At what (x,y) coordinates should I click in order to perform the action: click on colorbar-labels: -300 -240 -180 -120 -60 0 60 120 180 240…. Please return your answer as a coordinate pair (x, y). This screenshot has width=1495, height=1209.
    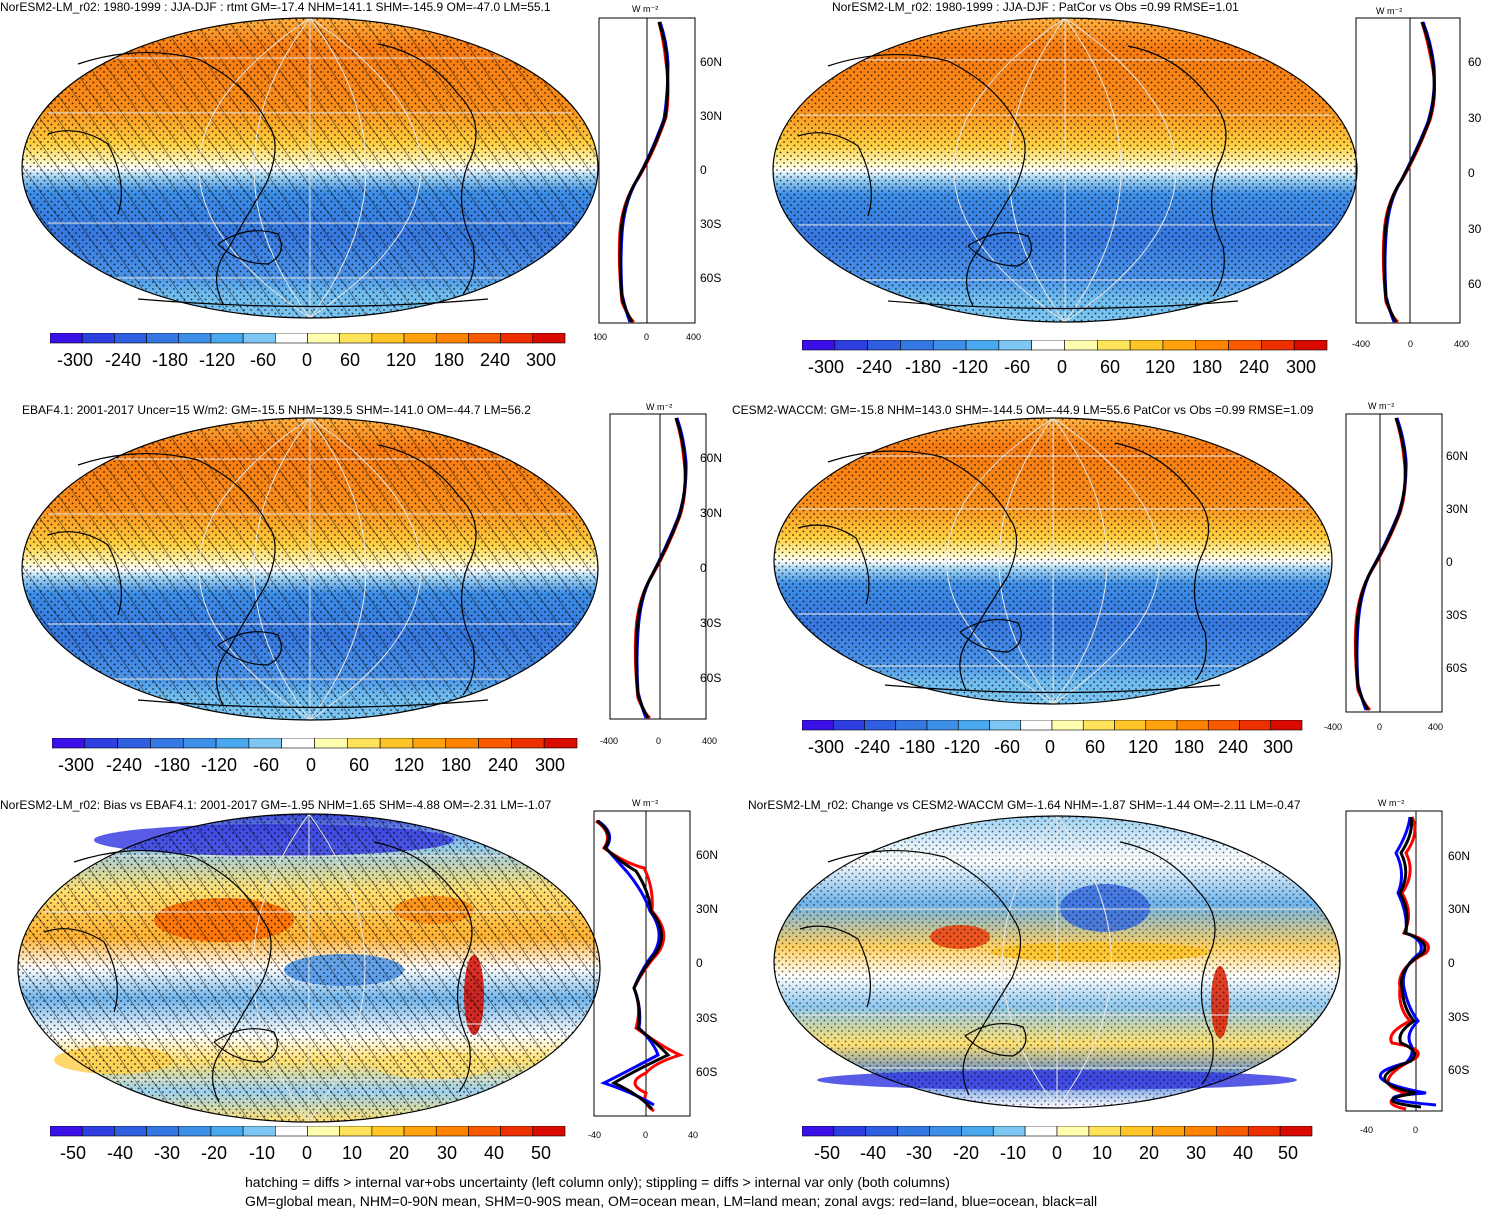
    Looking at the image, I should click on (1050, 747).